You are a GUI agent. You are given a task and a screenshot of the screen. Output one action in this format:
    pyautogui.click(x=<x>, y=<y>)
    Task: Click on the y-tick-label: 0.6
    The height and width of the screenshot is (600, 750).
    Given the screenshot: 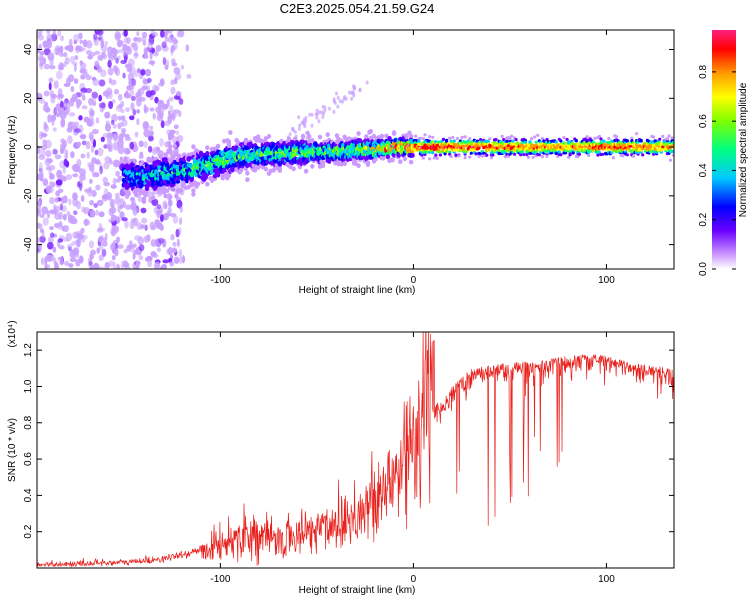 What is the action you would take?
    pyautogui.click(x=28, y=459)
    